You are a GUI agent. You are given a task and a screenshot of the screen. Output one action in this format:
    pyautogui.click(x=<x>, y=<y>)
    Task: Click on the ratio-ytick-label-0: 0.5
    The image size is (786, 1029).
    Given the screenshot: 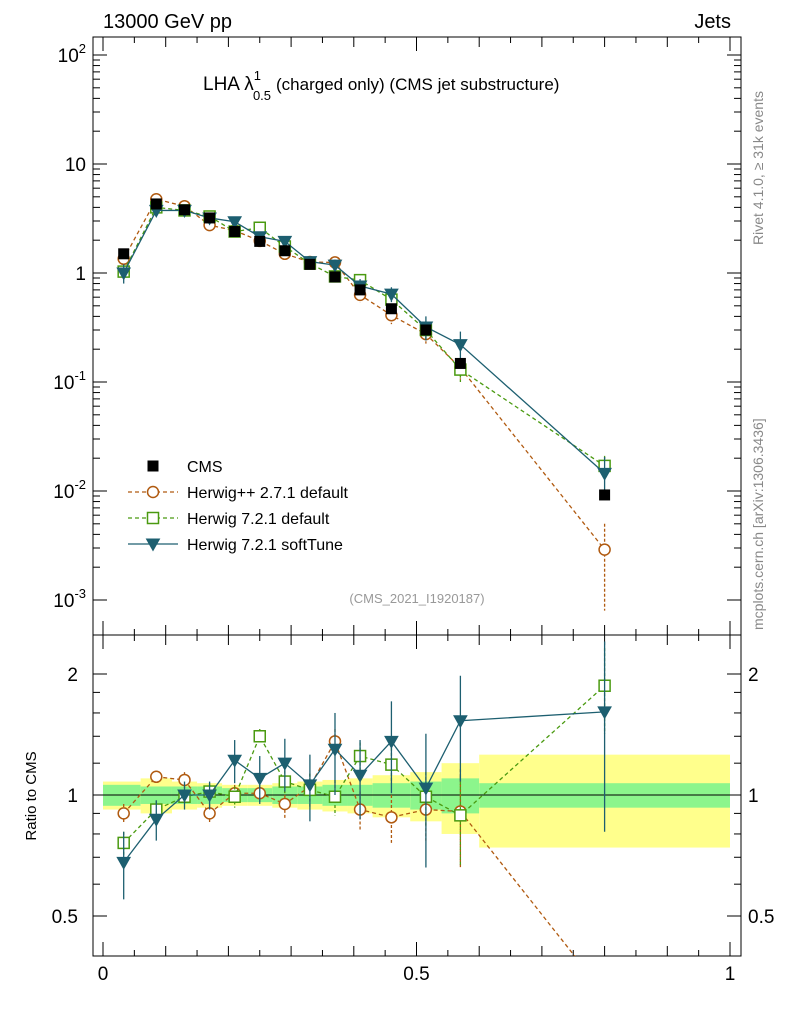 What is the action you would take?
    pyautogui.click(x=65, y=917)
    